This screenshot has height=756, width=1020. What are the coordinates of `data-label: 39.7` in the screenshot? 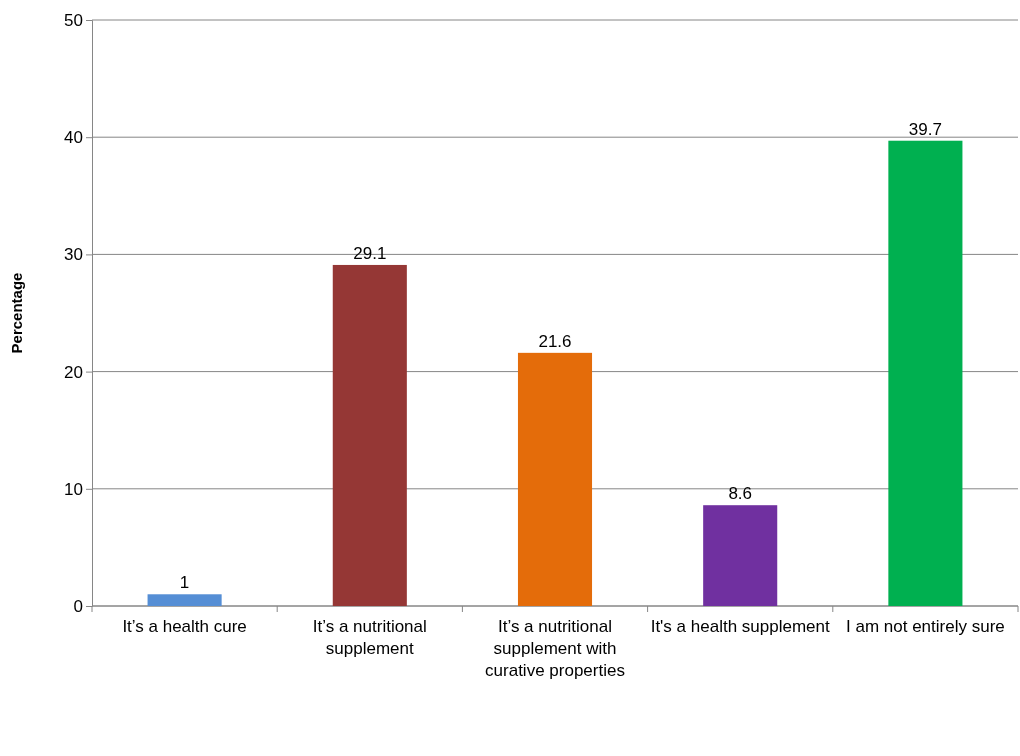 It's located at (925, 129).